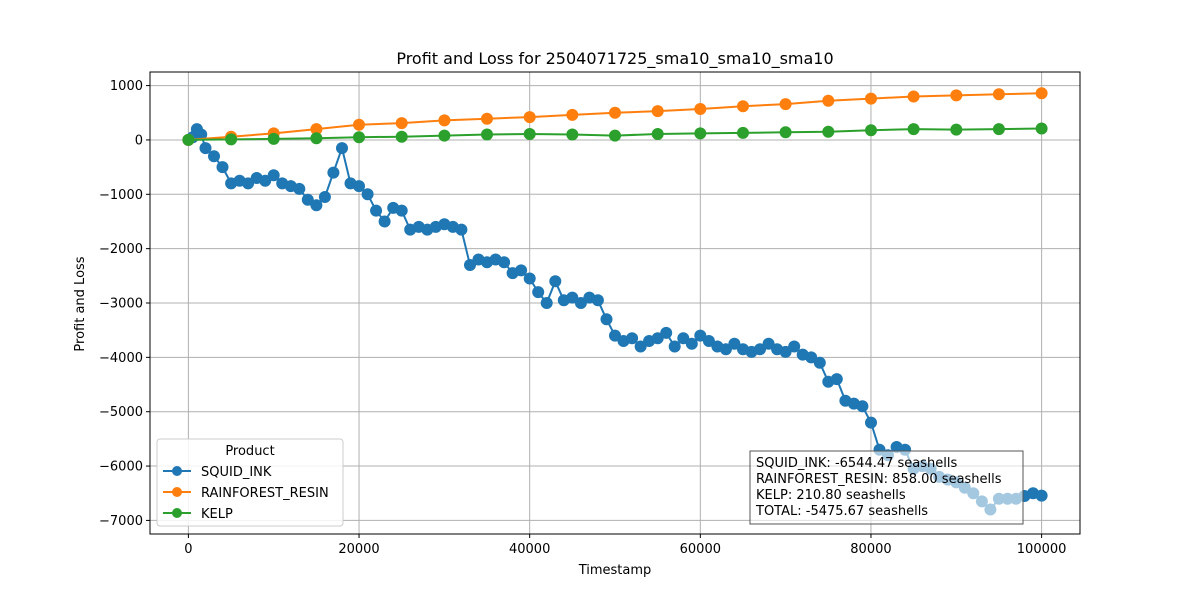 This screenshot has width=1200, height=604. I want to click on legend-title: Product, so click(249, 451).